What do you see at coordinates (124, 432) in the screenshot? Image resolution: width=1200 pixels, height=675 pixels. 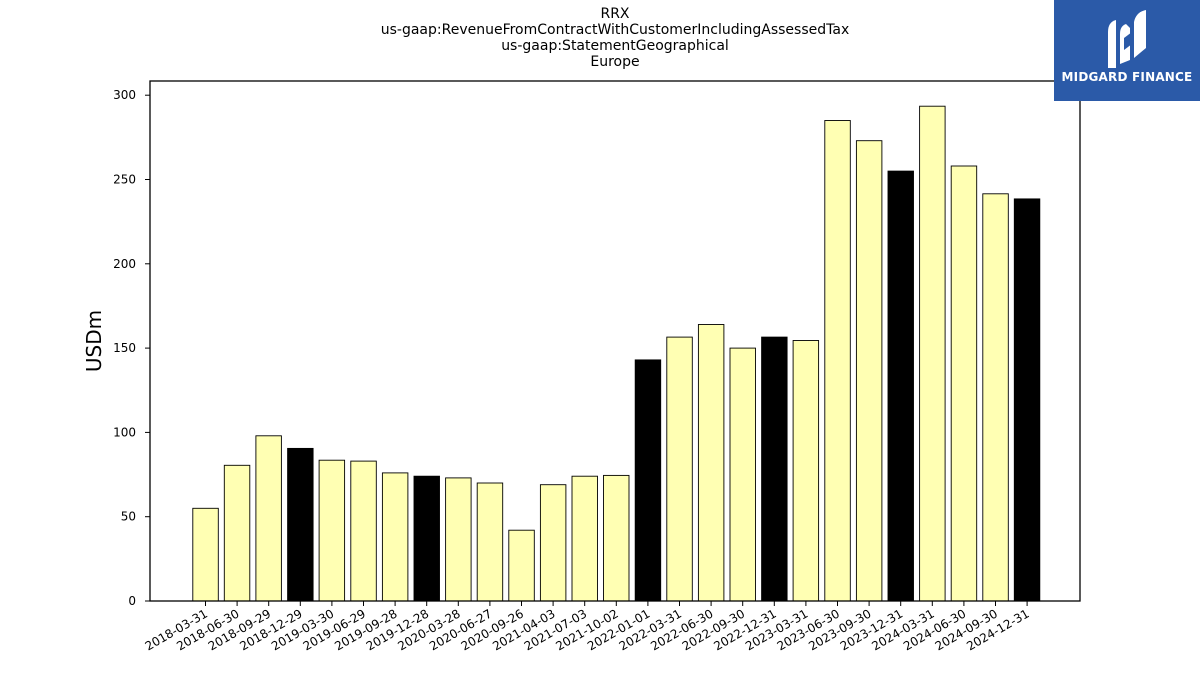 I see `y-tick-label: 100` at bounding box center [124, 432].